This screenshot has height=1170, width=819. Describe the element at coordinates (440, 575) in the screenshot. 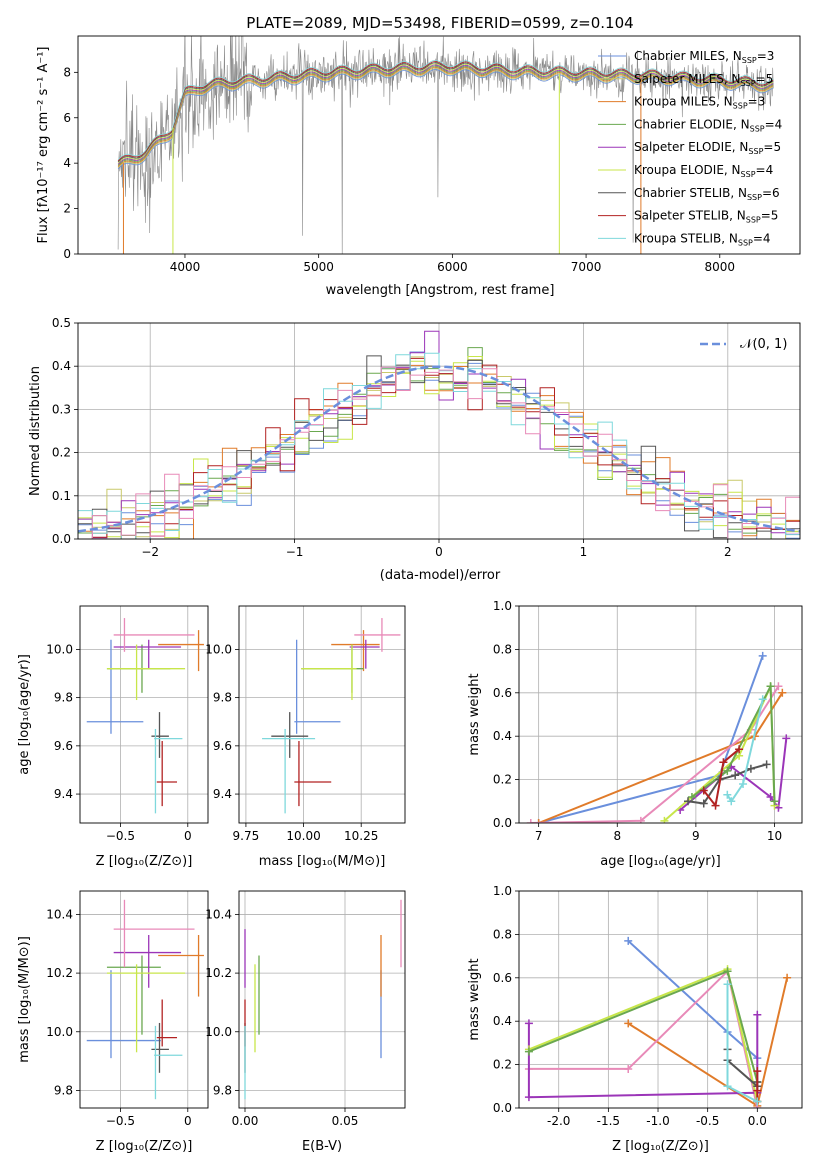

I see `x-axis-label: (data-model)/error` at that location.